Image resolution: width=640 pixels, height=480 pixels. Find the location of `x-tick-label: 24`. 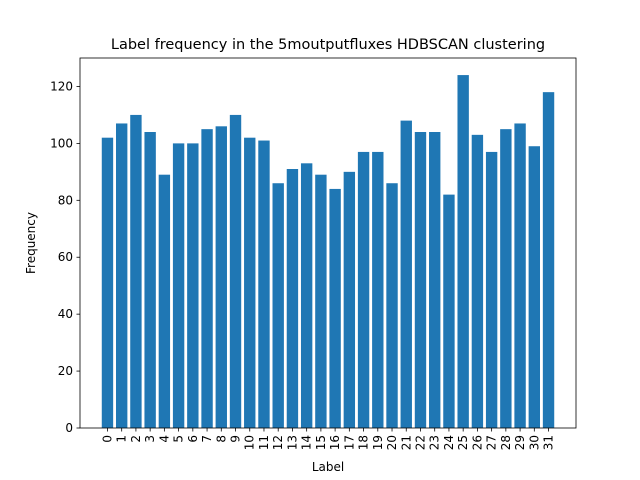

x-tick-label: 24 is located at coordinates (449, 442).